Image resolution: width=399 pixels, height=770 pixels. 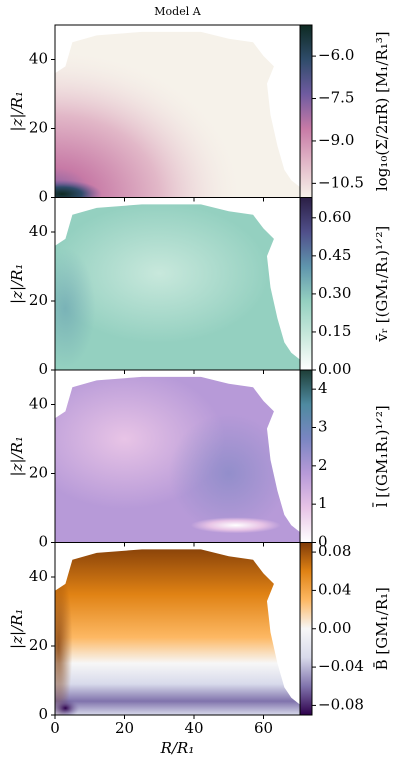 What do you see at coordinates (177, 748) in the screenshot?
I see `x-axis-label: R/R₁` at bounding box center [177, 748].